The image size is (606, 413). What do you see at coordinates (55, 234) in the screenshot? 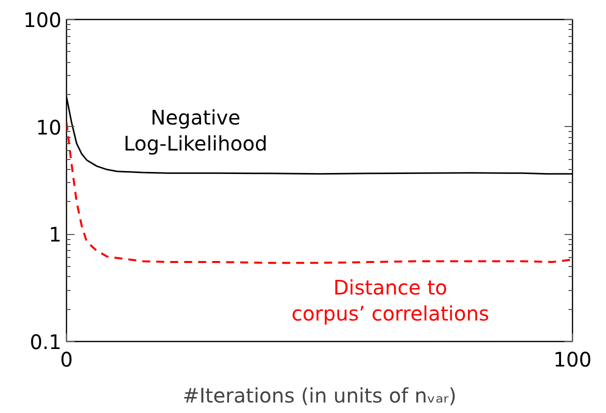
I see `y-tick-label: 1` at bounding box center [55, 234].